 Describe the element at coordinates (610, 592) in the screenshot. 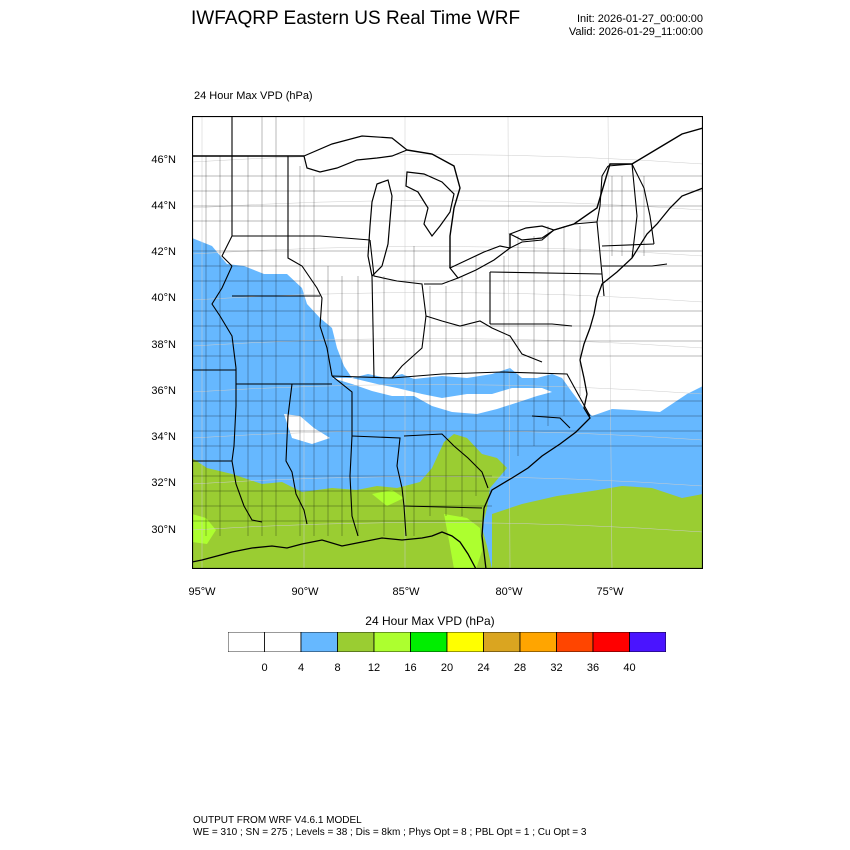

I see `lon-label: 75°W` at that location.